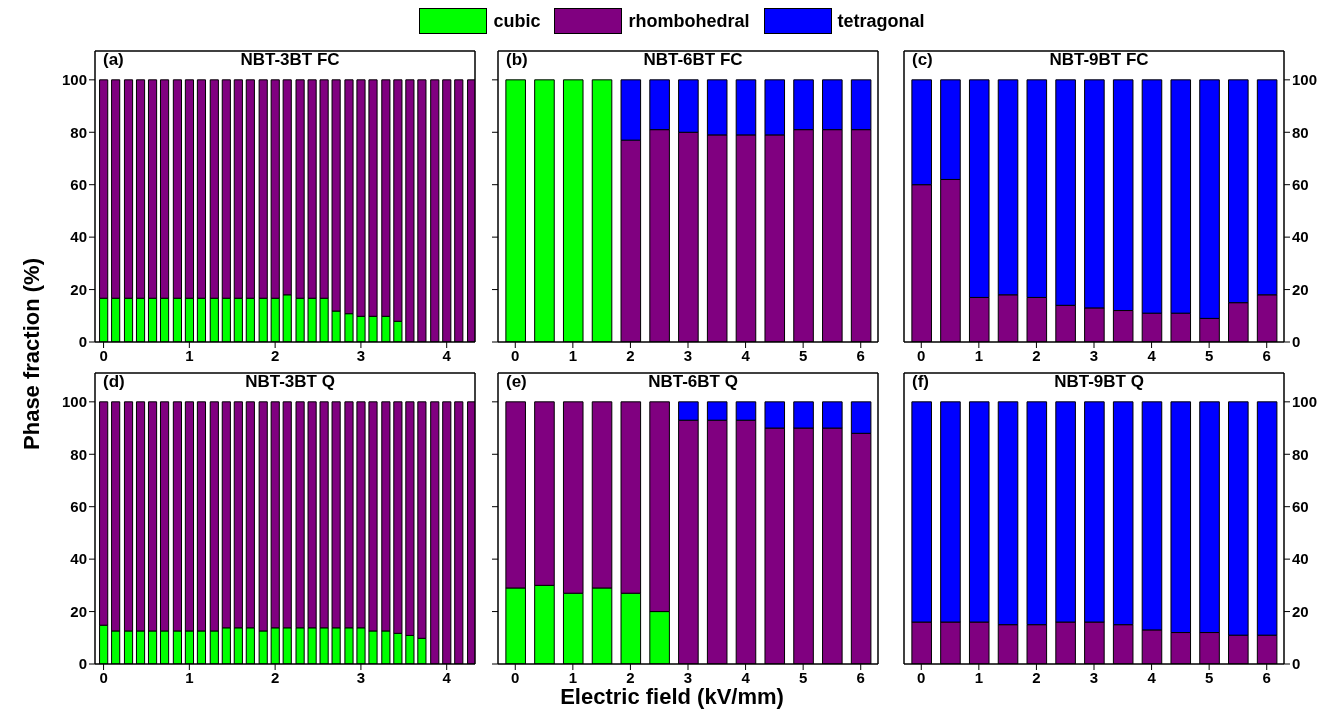  What do you see at coordinates (693, 59) in the screenshot?
I see `chart-title: NBT-6BT FC` at bounding box center [693, 59].